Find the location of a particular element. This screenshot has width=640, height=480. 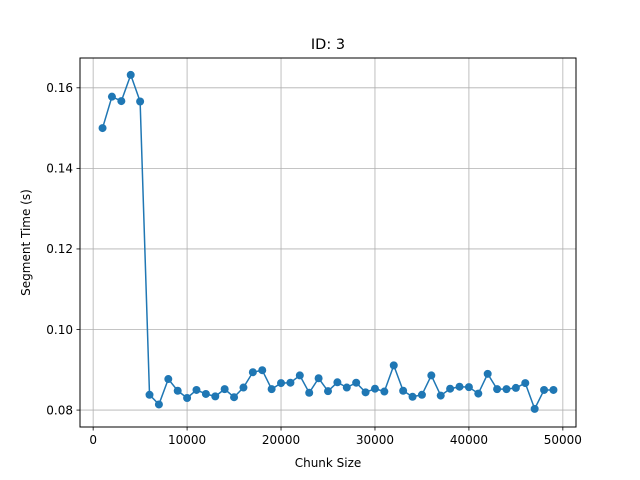

x-tick-label: 20000 is located at coordinates (281, 440).